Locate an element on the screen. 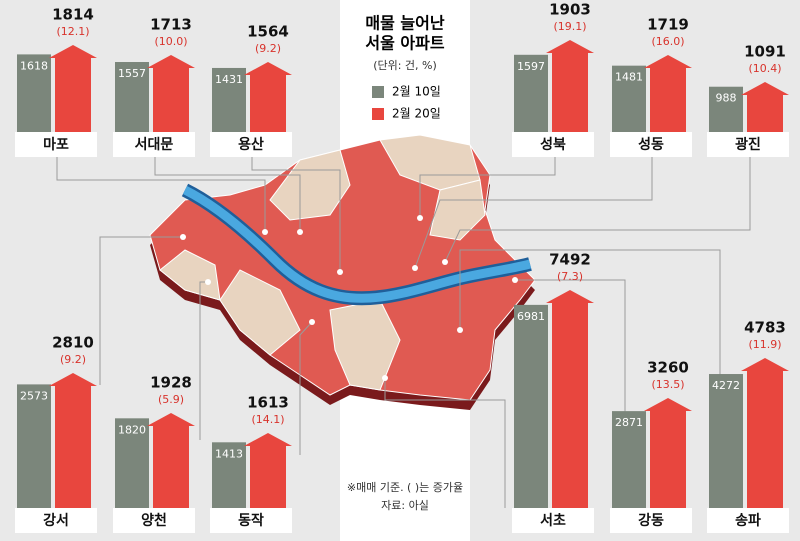  district-label: 서초 is located at coordinates (553, 521).